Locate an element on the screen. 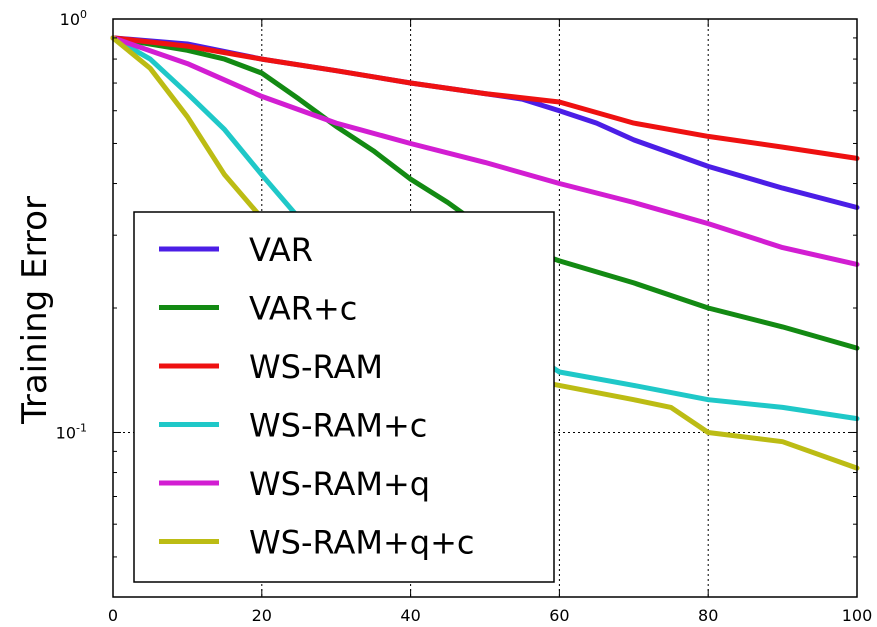 The width and height of the screenshot is (877, 627). x-tick-label: 40 is located at coordinates (410, 615).